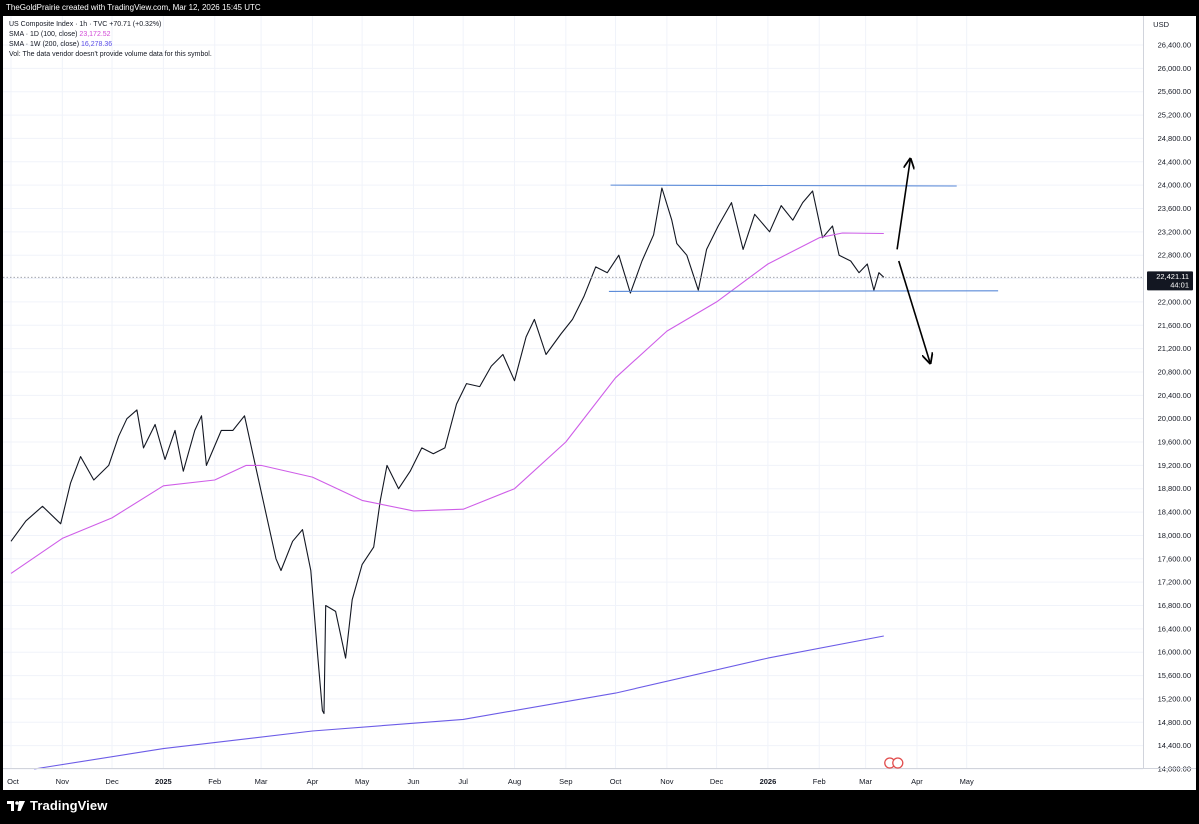 The height and width of the screenshot is (824, 1199). Describe the element at coordinates (514, 781) in the screenshot. I see `x-tick-label: Aug` at that location.